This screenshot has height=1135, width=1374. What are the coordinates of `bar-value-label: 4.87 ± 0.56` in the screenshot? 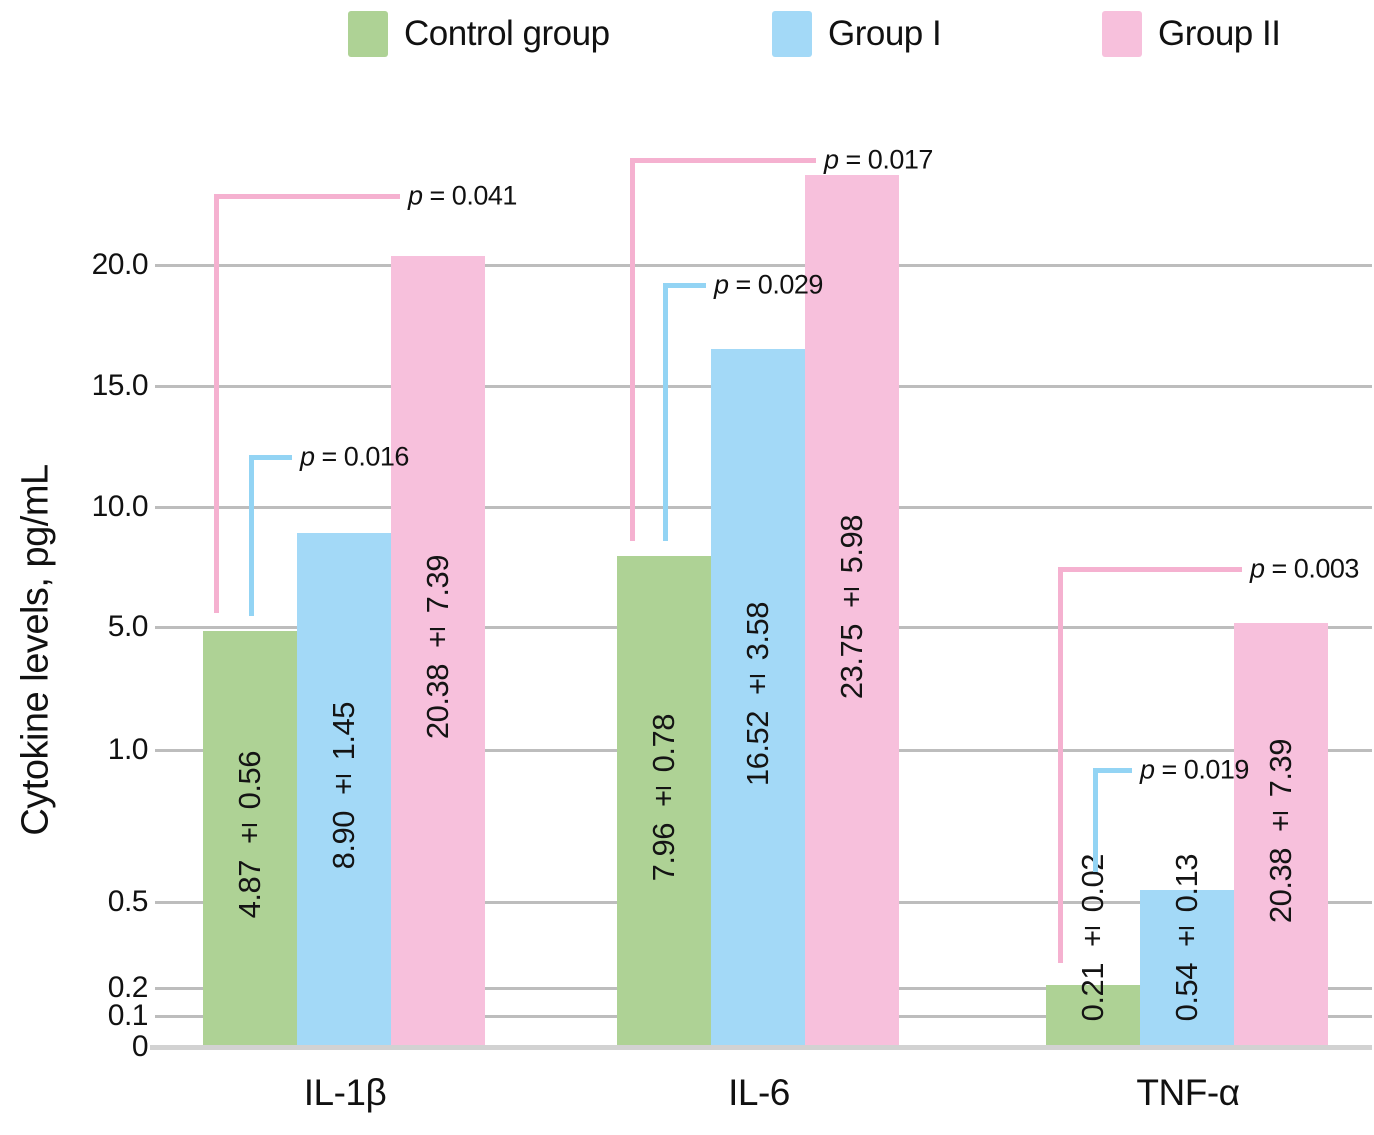 It's located at (249, 835).